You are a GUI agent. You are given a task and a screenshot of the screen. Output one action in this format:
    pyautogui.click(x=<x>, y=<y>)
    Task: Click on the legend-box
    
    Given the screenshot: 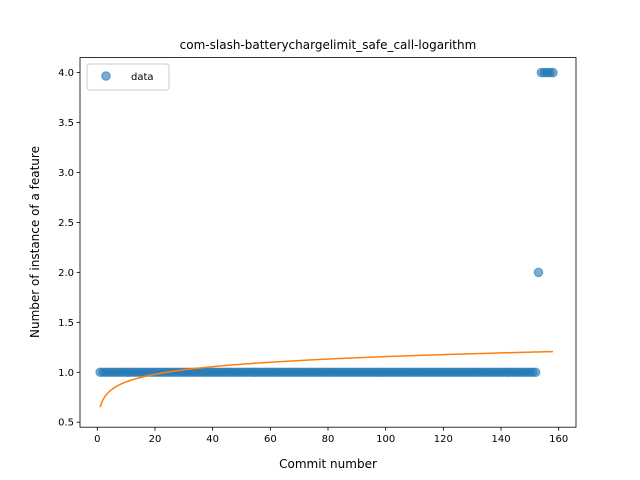 What is the action you would take?
    pyautogui.click(x=128, y=77)
    